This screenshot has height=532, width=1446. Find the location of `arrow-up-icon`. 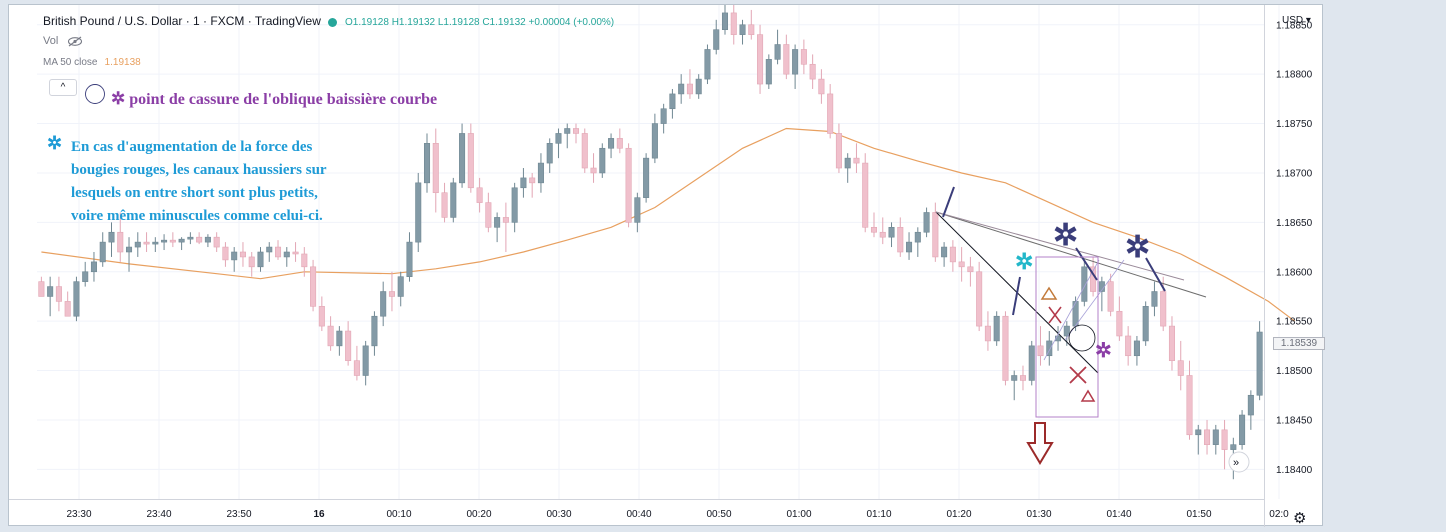

arrow-up-icon is located at coordinates (1040, 443).